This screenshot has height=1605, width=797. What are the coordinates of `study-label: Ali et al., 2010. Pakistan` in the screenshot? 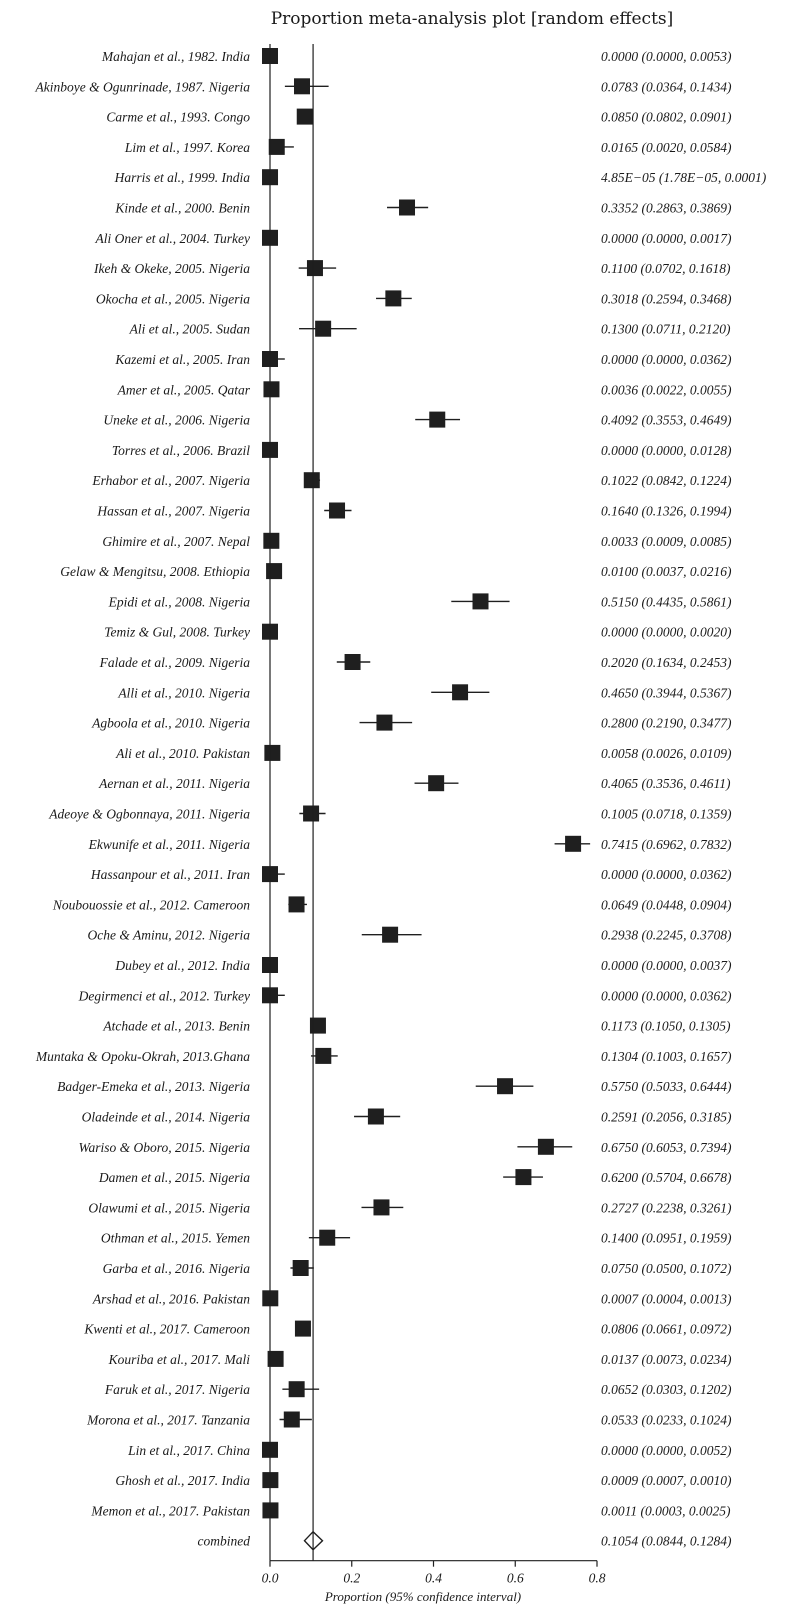 It's located at (182, 753).